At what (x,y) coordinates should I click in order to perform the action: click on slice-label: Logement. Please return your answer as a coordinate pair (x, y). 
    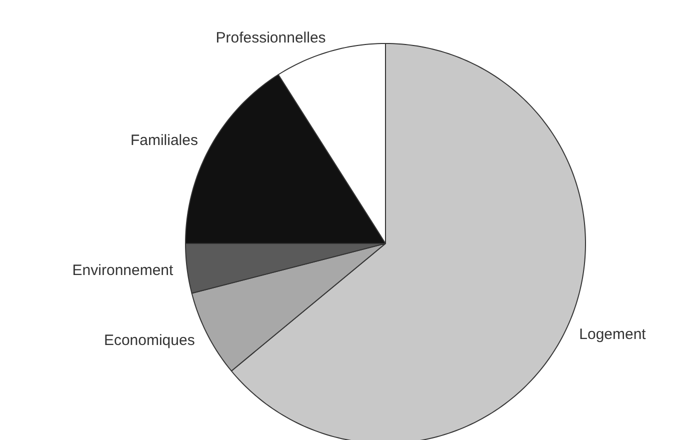
    Looking at the image, I should click on (613, 335).